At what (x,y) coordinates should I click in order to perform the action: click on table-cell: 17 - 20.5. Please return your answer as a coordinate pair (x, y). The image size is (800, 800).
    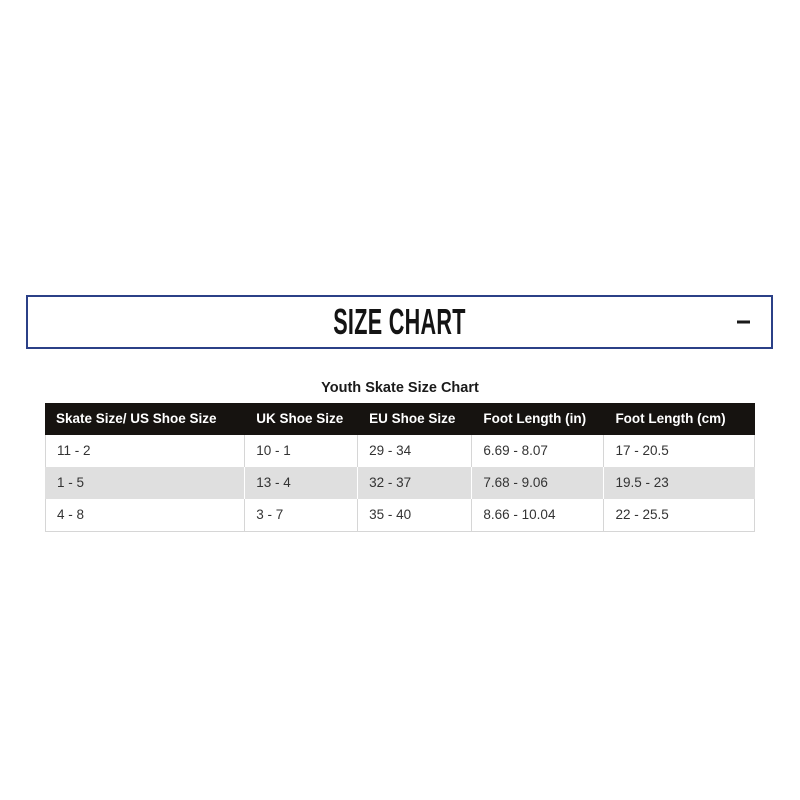
    Looking at the image, I should click on (679, 451).